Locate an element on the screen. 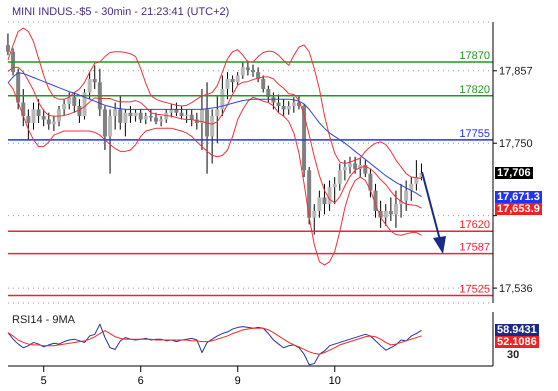 This screenshot has height=391, width=558. ref-line-label: 17620 is located at coordinates (474, 225).